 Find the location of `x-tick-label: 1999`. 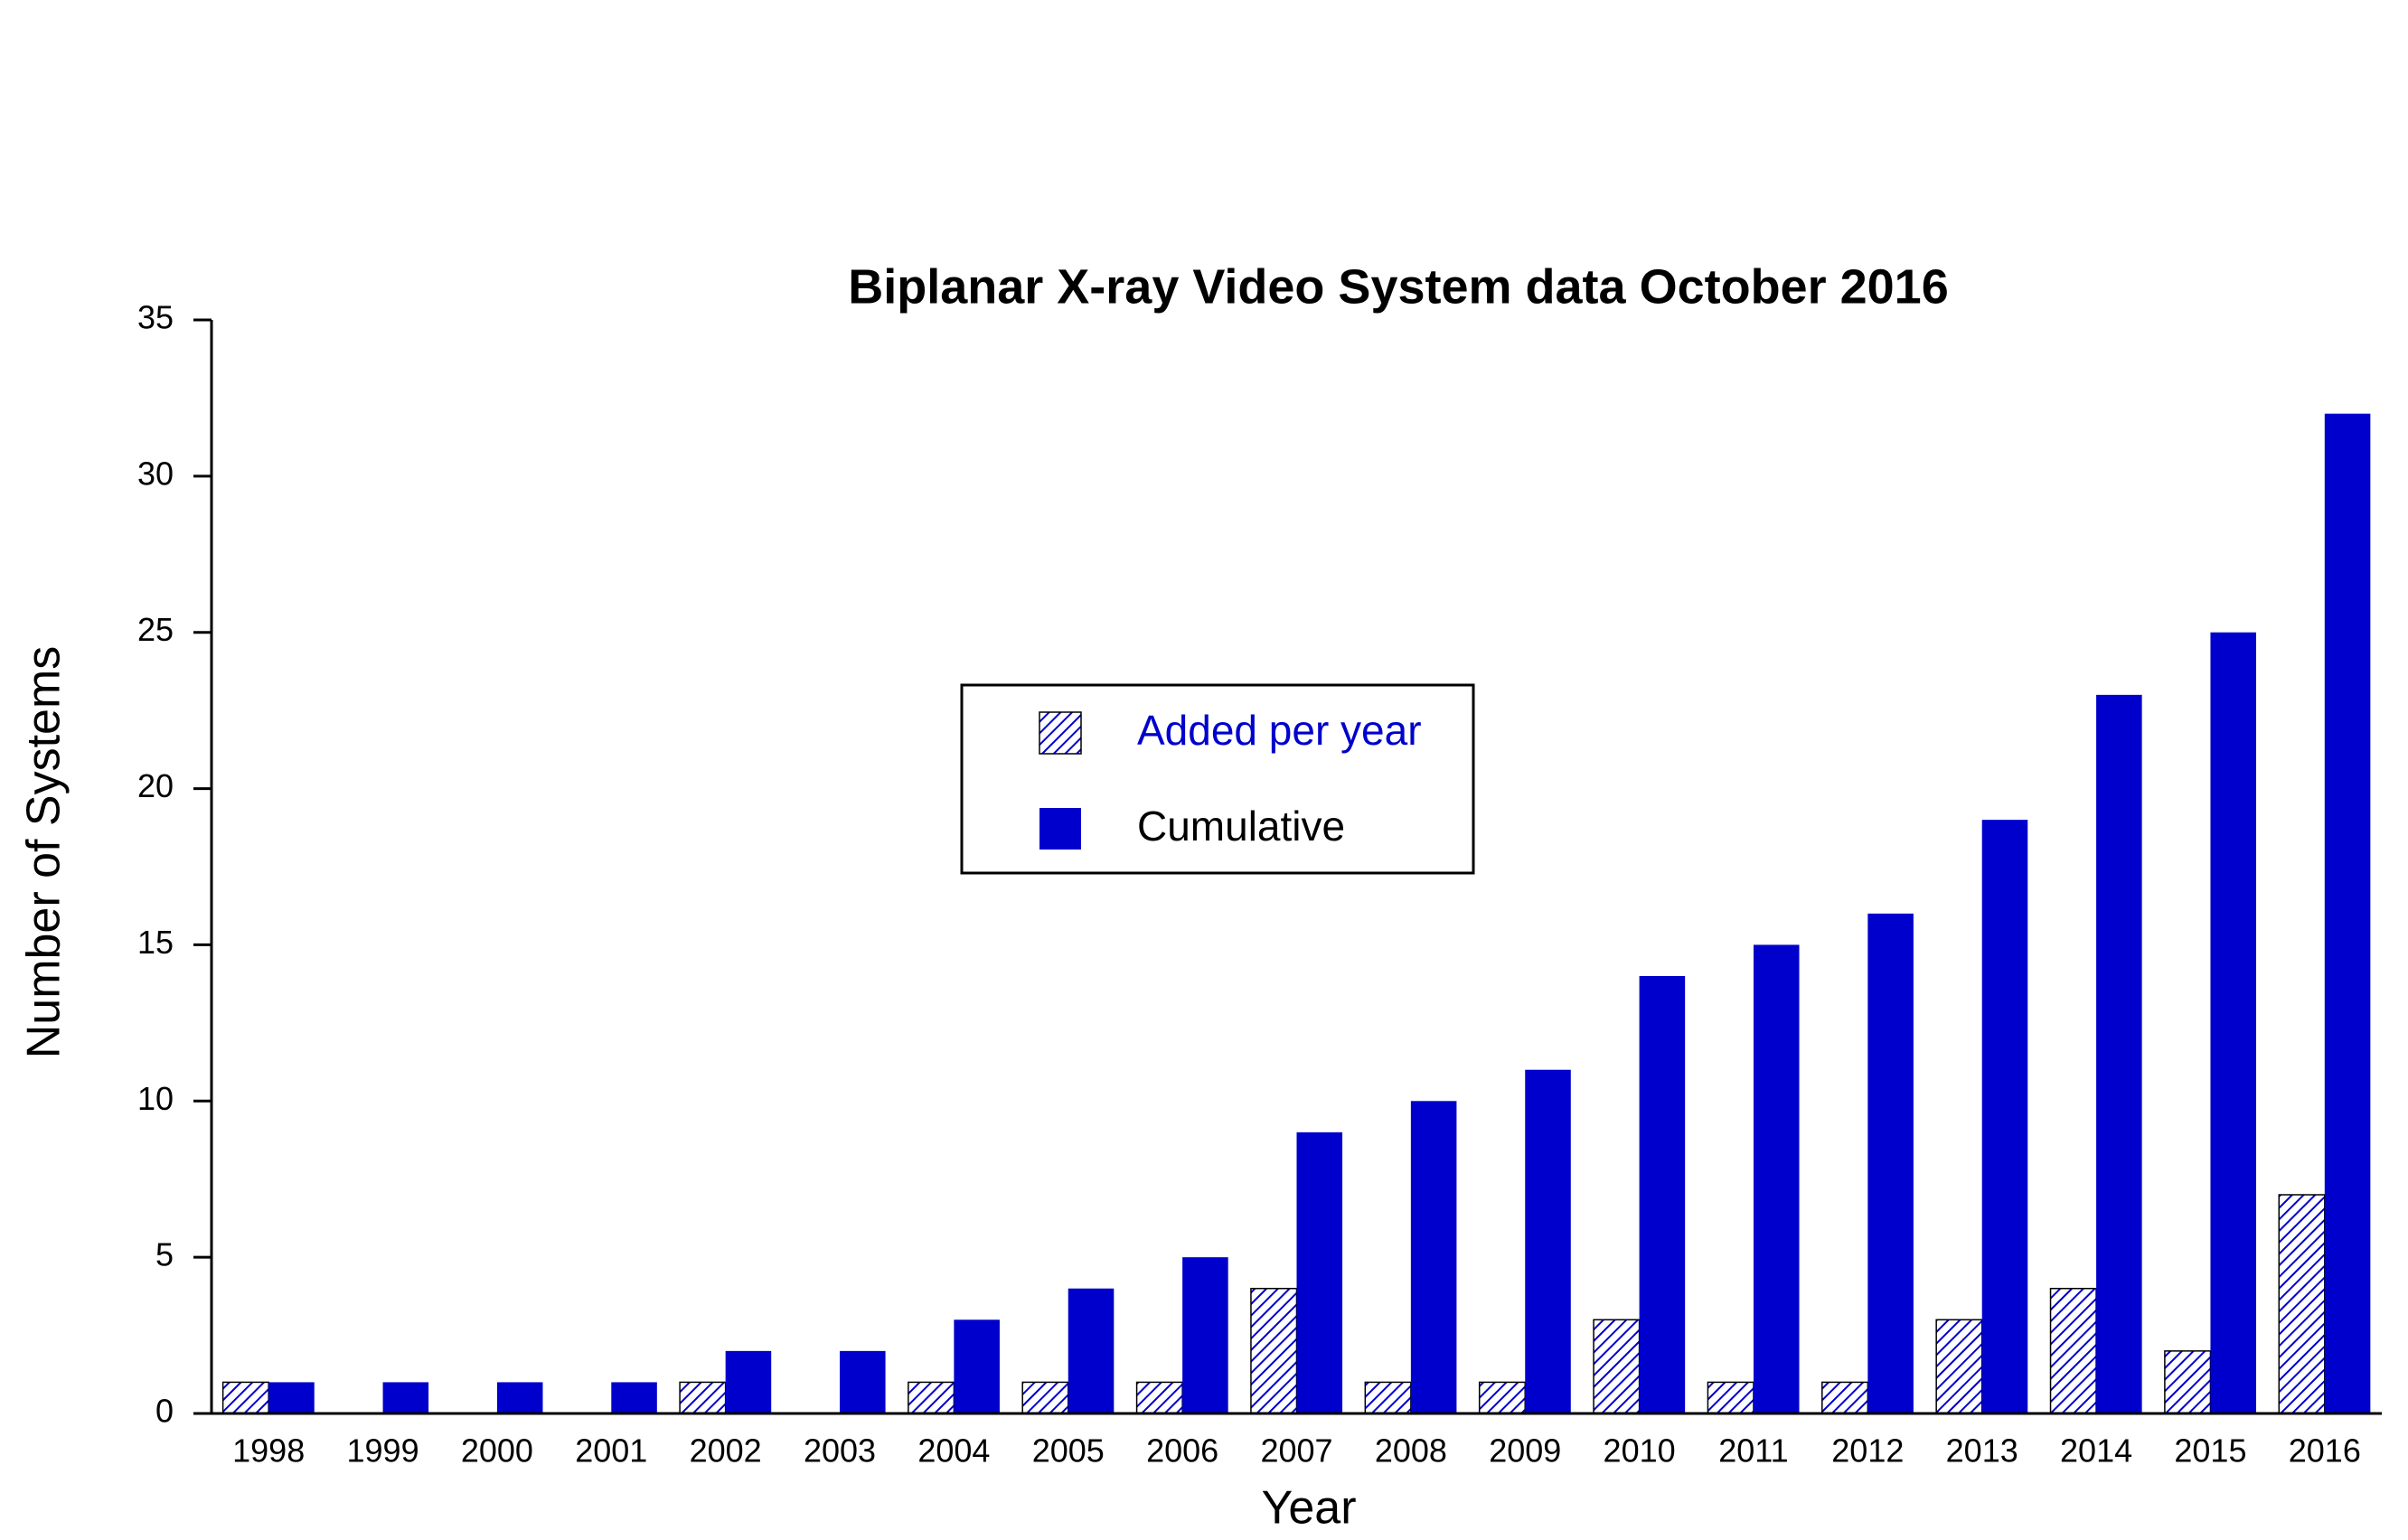

x-tick-label: 1999 is located at coordinates (383, 1451).